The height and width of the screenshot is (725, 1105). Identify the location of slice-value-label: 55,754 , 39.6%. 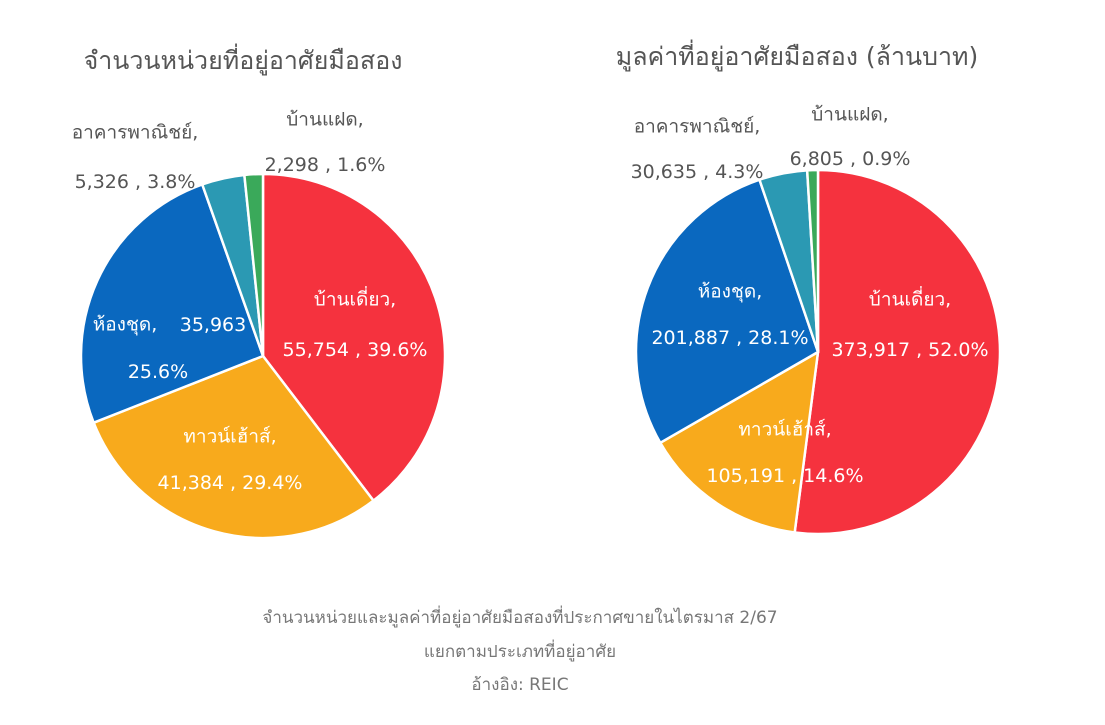
(355, 350).